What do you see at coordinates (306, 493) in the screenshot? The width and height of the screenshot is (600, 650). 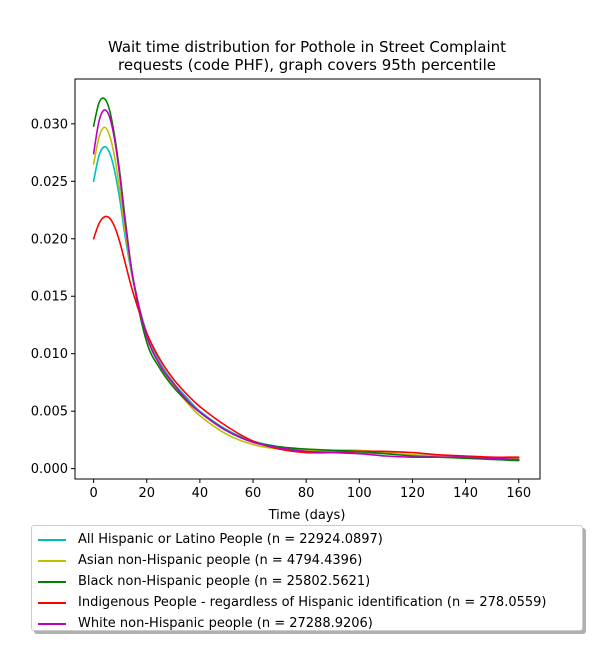 I see `x-tick-label: 80` at bounding box center [306, 493].